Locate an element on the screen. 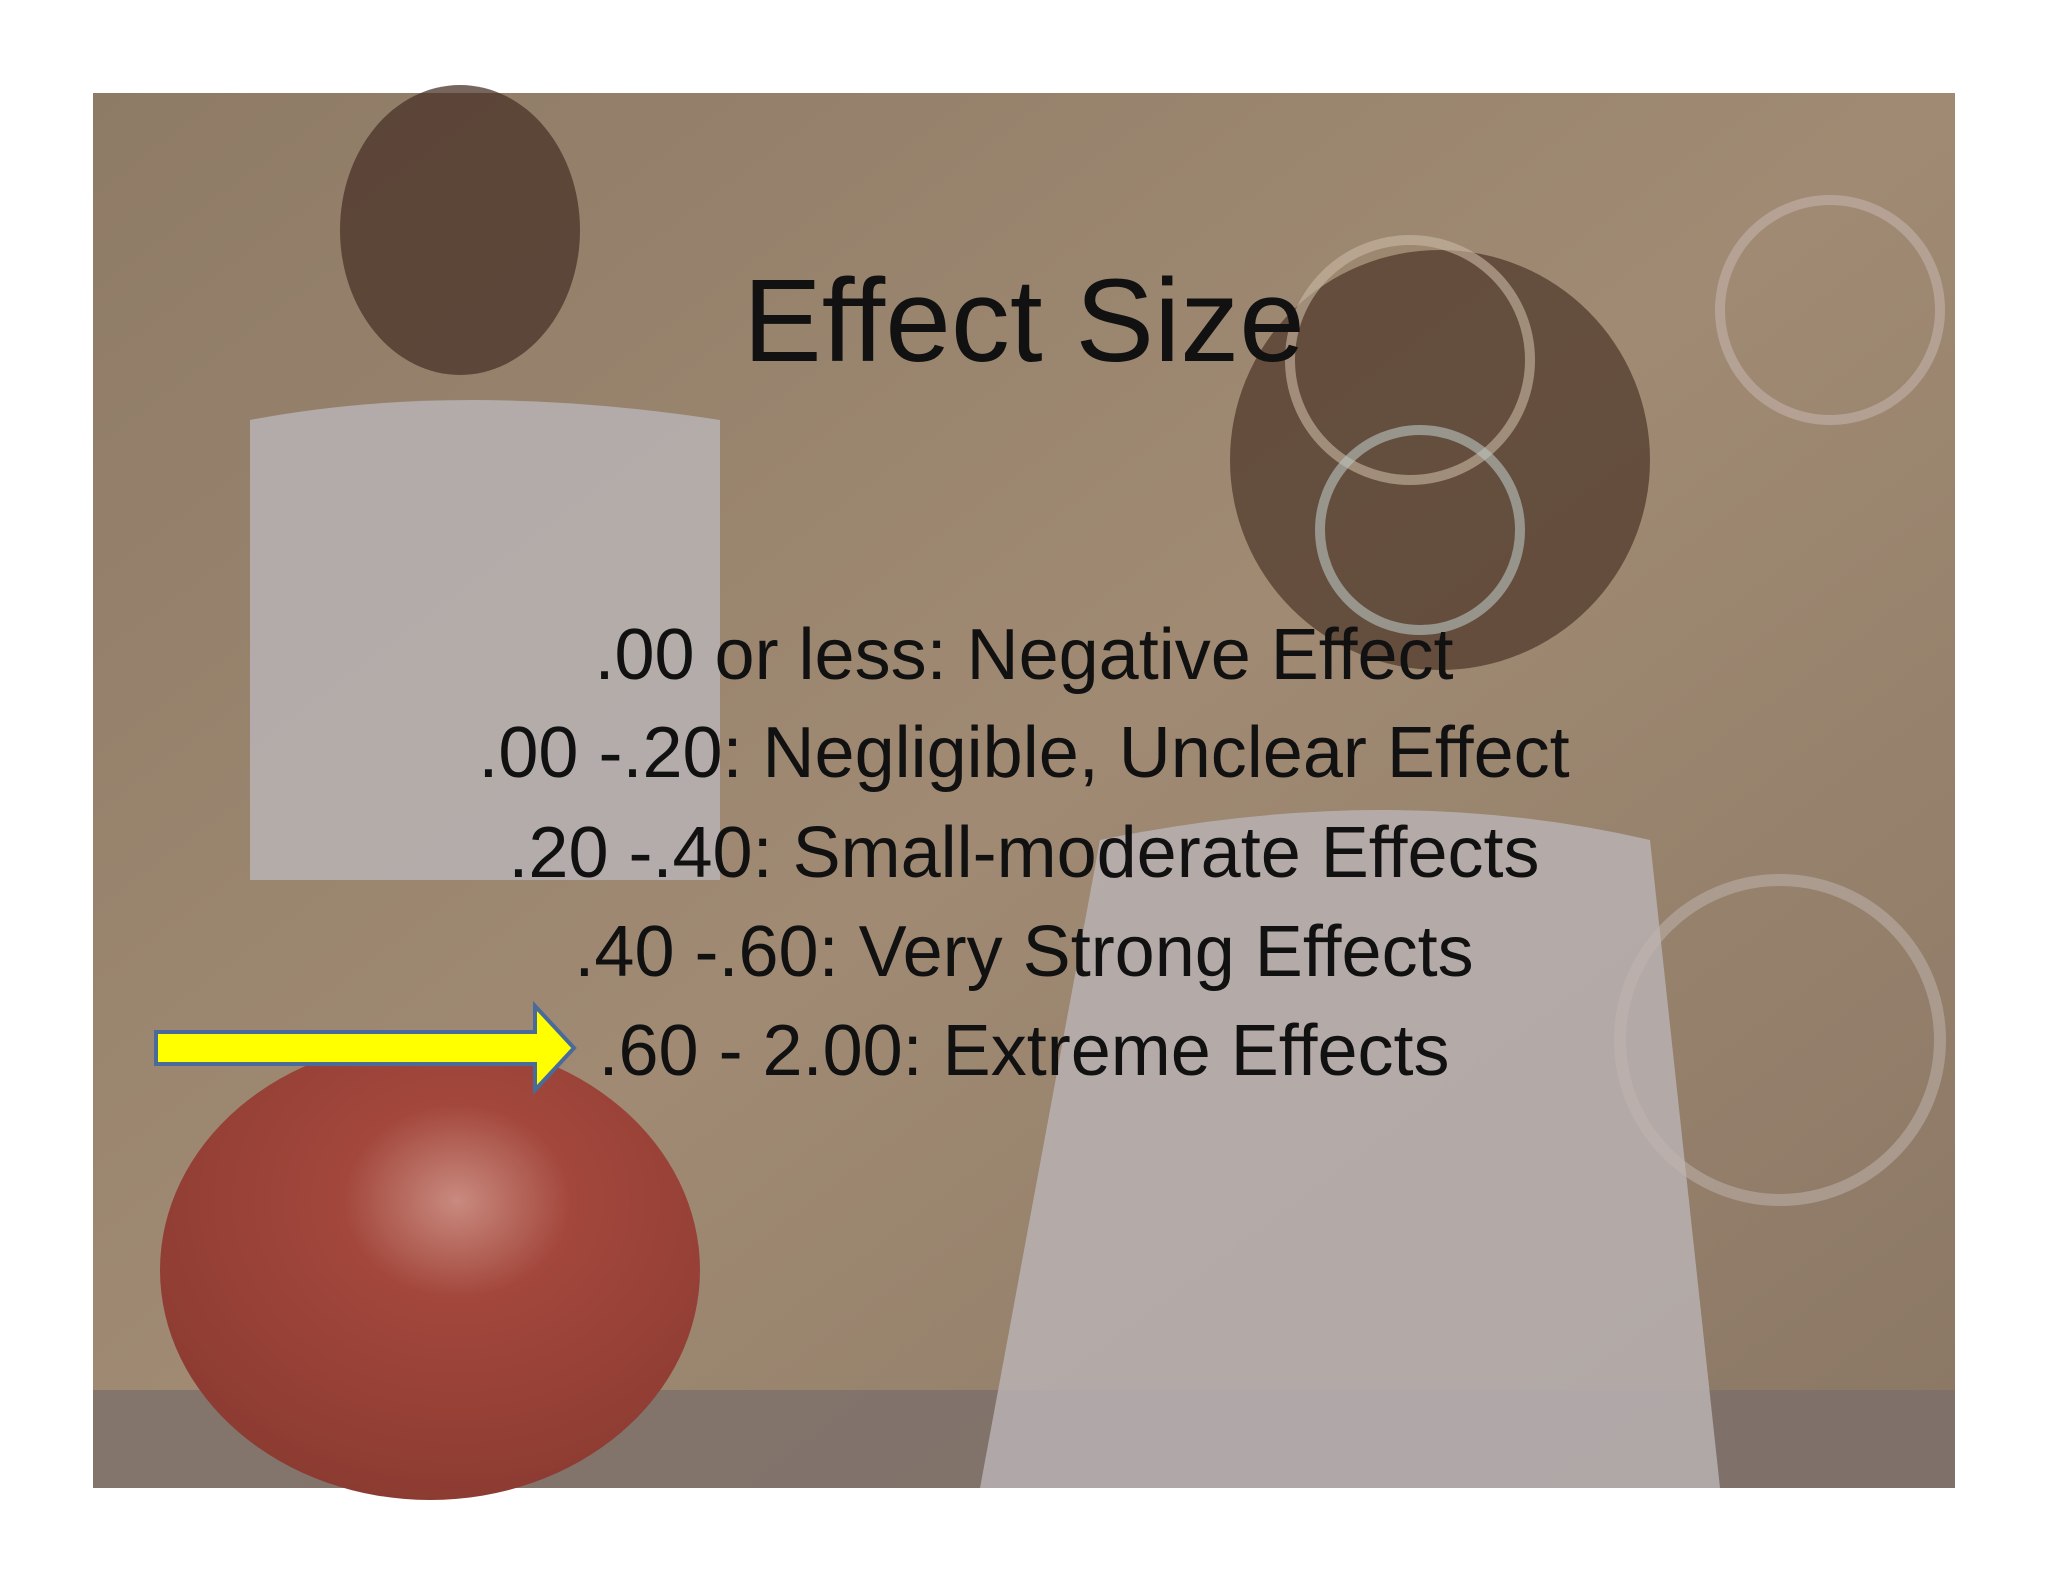 The width and height of the screenshot is (2048, 1582). list-item: .20 -.40: Small-moderate Effects is located at coordinates (1023, 853).